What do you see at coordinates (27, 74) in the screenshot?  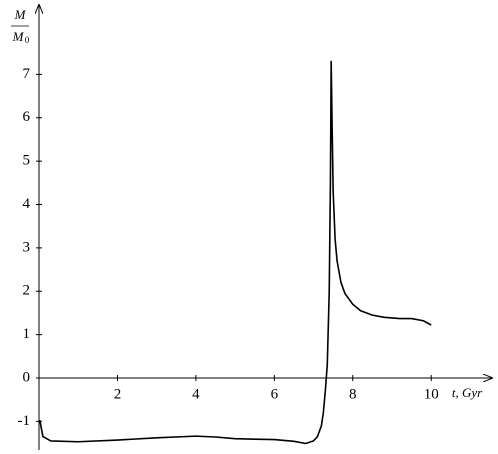 I see `y-tick-label: 7` at bounding box center [27, 74].